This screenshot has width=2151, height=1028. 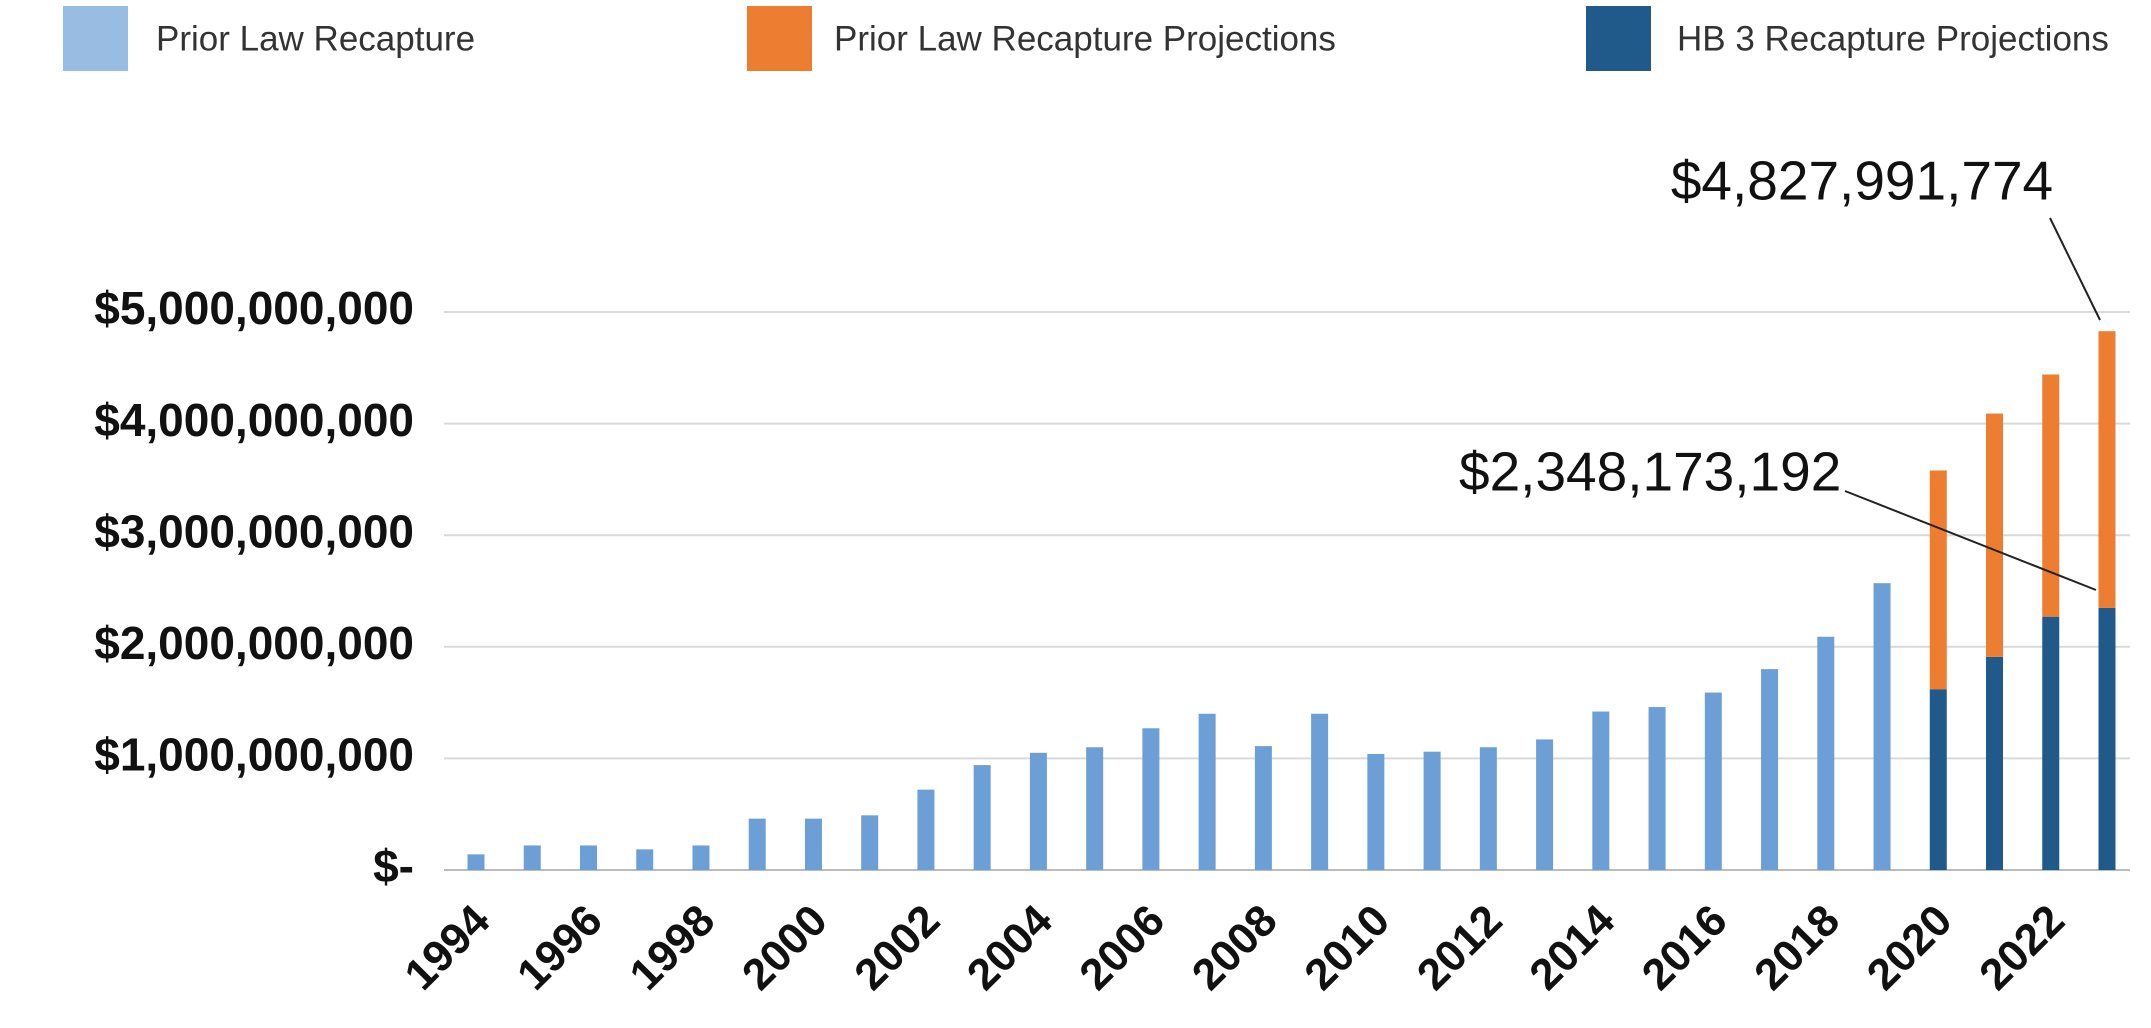 I want to click on y-tick-label: $2,000,000,000, so click(x=254, y=643).